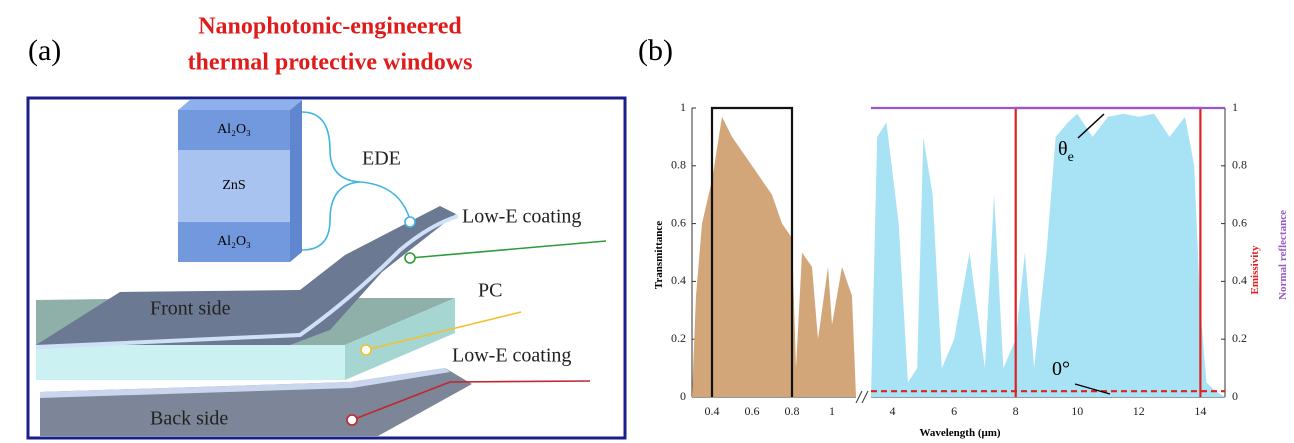 Image resolution: width=1294 pixels, height=443 pixels. What do you see at coordinates (678, 165) in the screenshot?
I see `y-tick-label: 0.8` at bounding box center [678, 165].